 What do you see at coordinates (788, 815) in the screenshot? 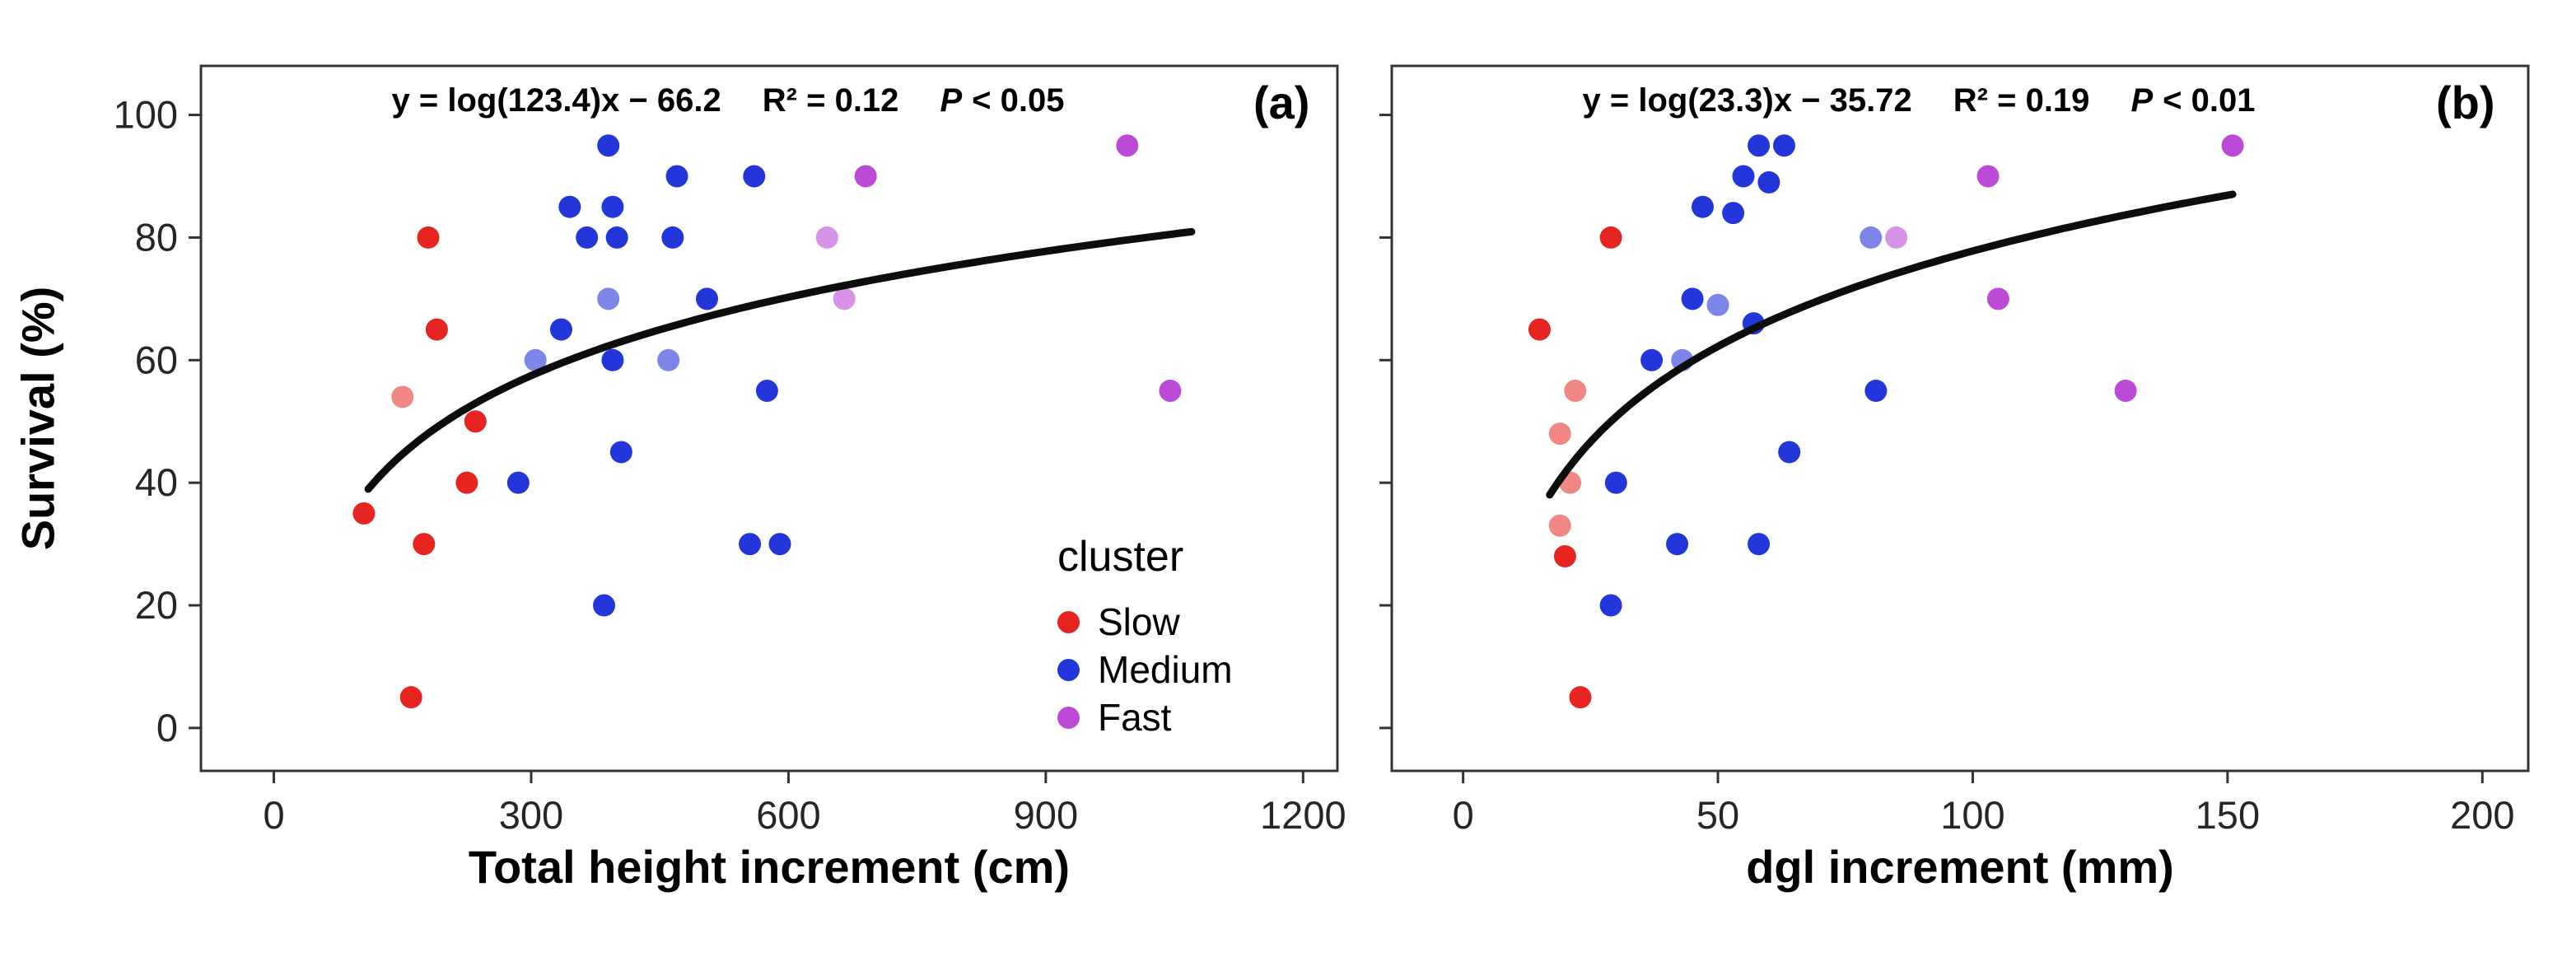
I see `x-tick-label: 600` at bounding box center [788, 815].